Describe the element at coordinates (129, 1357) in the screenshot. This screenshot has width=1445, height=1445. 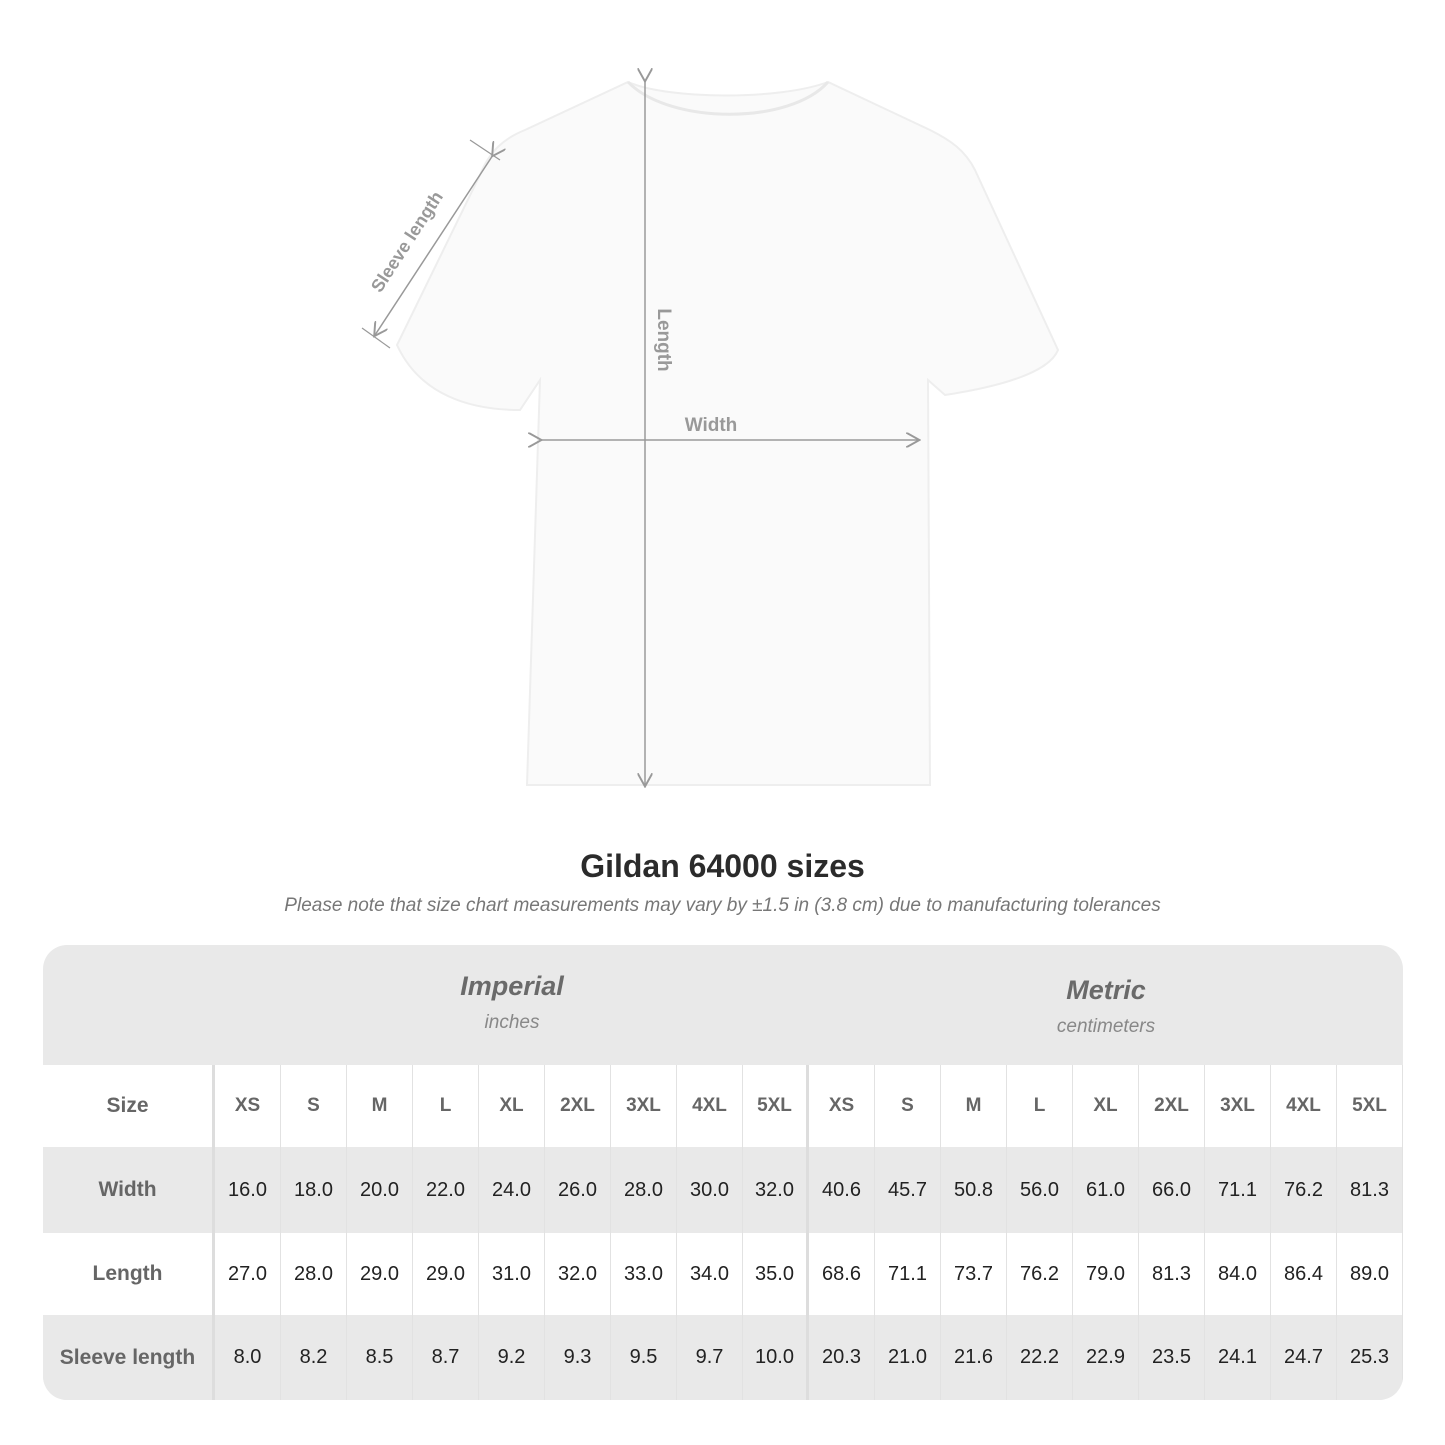
I see `row-label: Sleeve length` at that location.